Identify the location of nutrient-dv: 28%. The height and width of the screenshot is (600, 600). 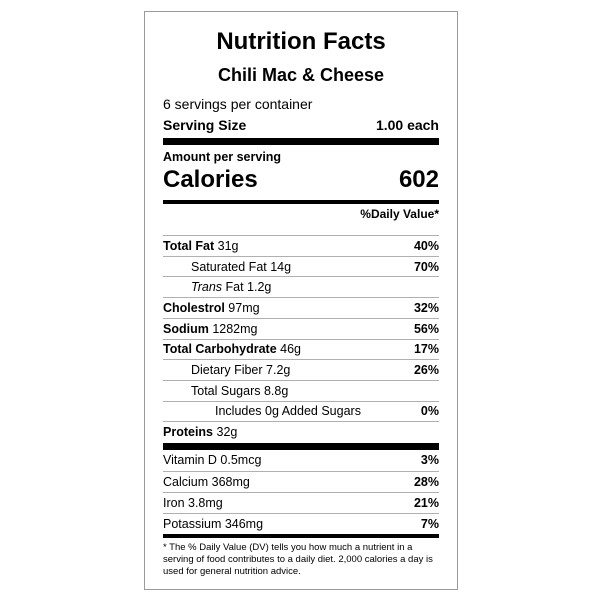
(426, 481).